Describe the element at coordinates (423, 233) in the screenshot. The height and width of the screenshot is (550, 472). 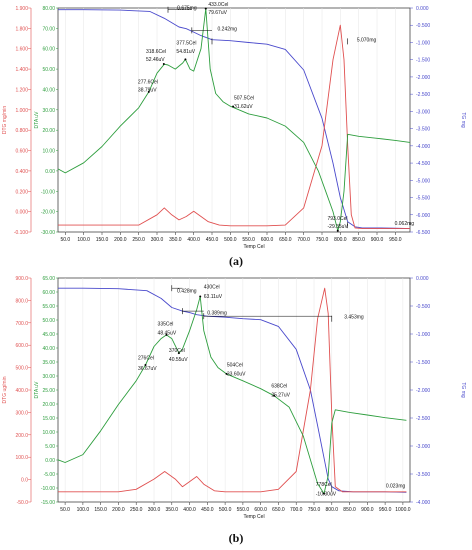
I see `tg-tick-label: -6.500` at that location.